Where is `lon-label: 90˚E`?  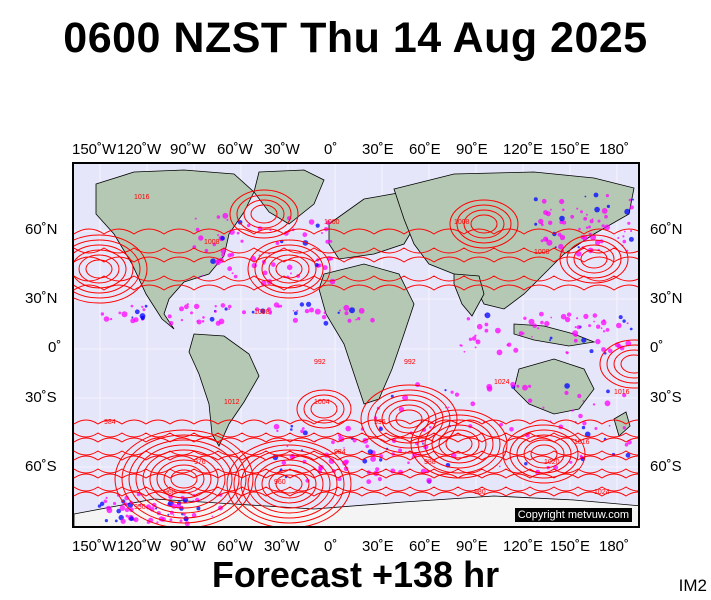 lon-label: 90˚E is located at coordinates (472, 149).